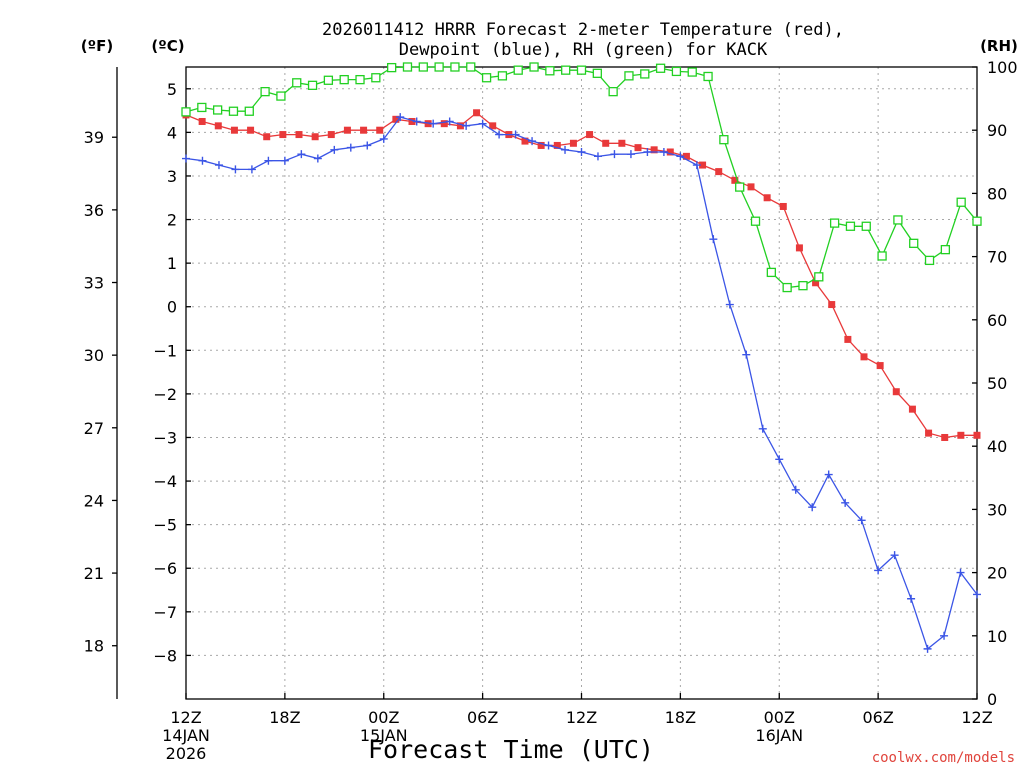 This screenshot has width=1024, height=768. What do you see at coordinates (997, 257) in the screenshot?
I see `rh-tick-label: 70` at bounding box center [997, 257].